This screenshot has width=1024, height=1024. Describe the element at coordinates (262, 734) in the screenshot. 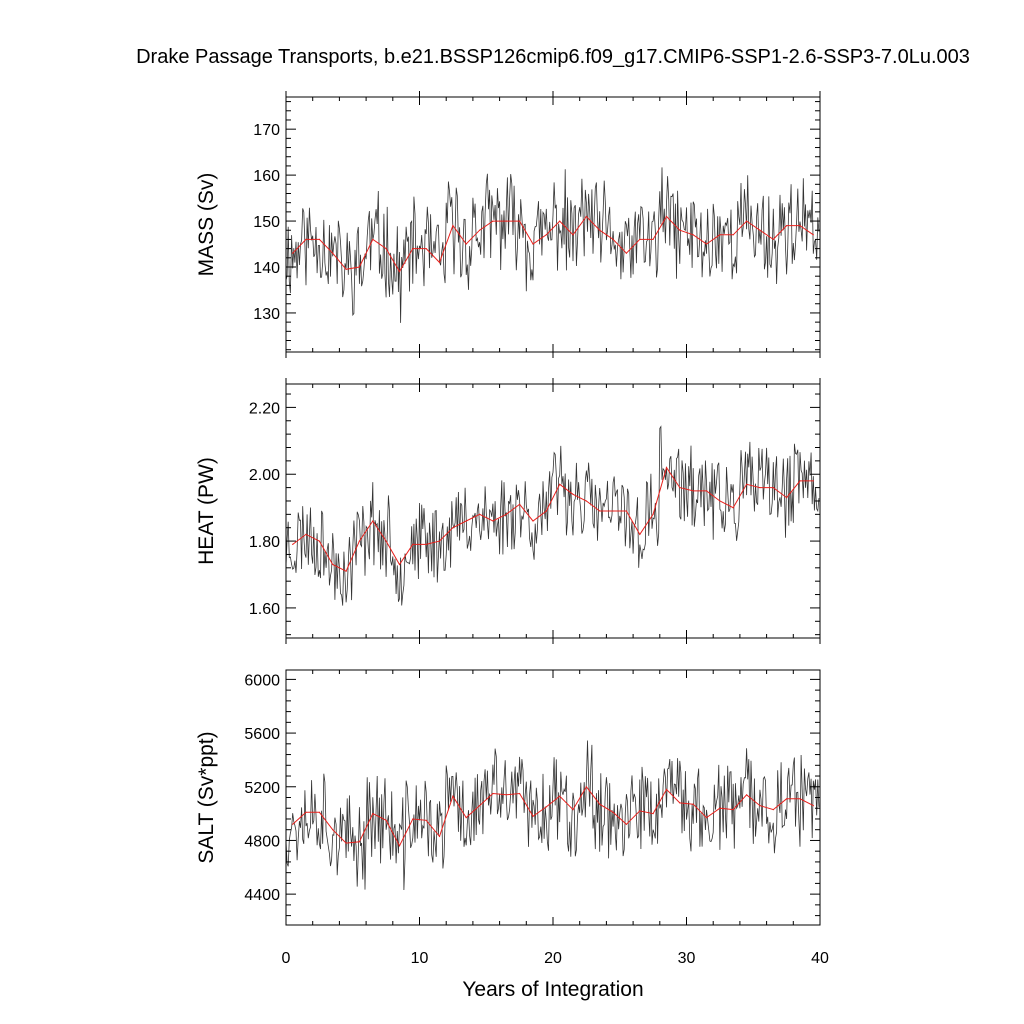

I see `y-tick-label: 5600` at that location.